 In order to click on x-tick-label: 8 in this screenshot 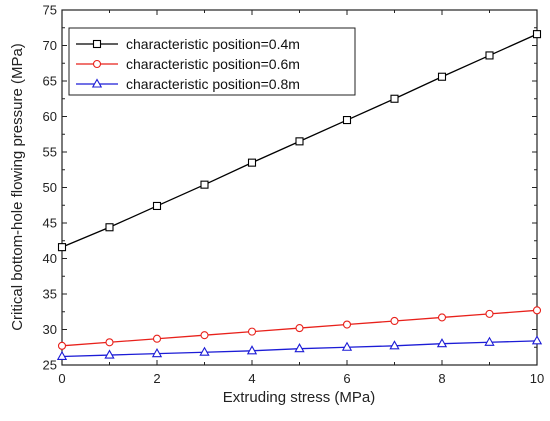, I will do `click(441, 378)`.